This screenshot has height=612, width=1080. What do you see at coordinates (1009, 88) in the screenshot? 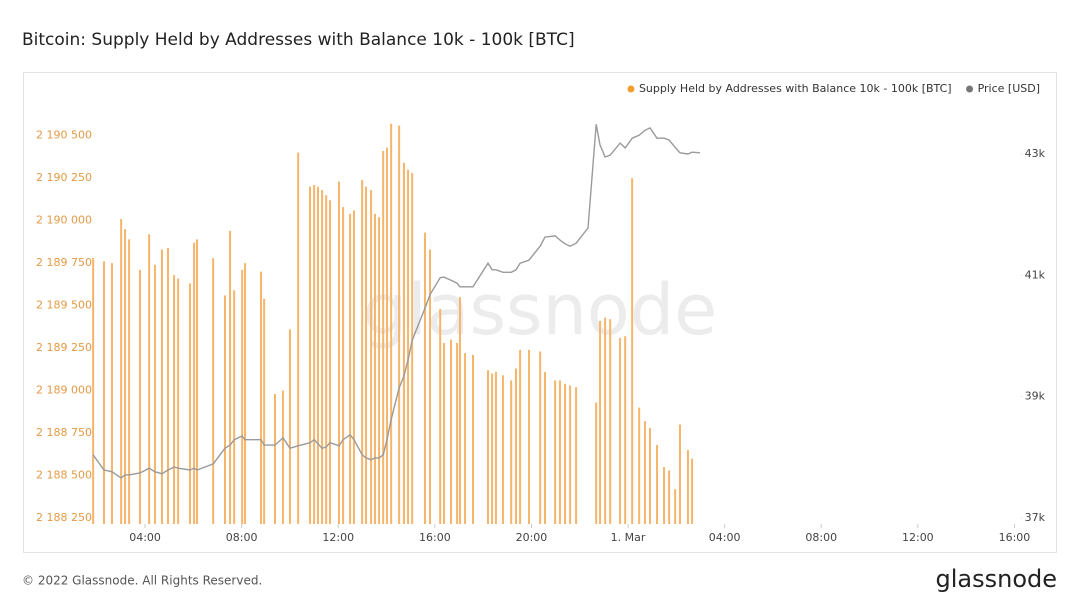
I see `legend-label: Price [USD]` at bounding box center [1009, 88].